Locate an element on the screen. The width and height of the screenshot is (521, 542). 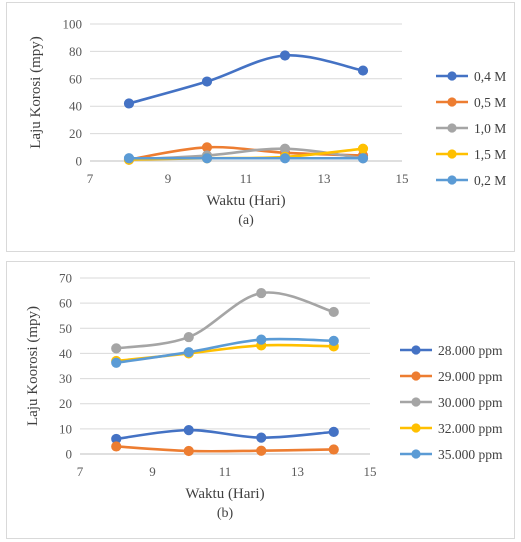
y-axis-title: Laju Koorosi (mpy) is located at coordinates (33, 366).